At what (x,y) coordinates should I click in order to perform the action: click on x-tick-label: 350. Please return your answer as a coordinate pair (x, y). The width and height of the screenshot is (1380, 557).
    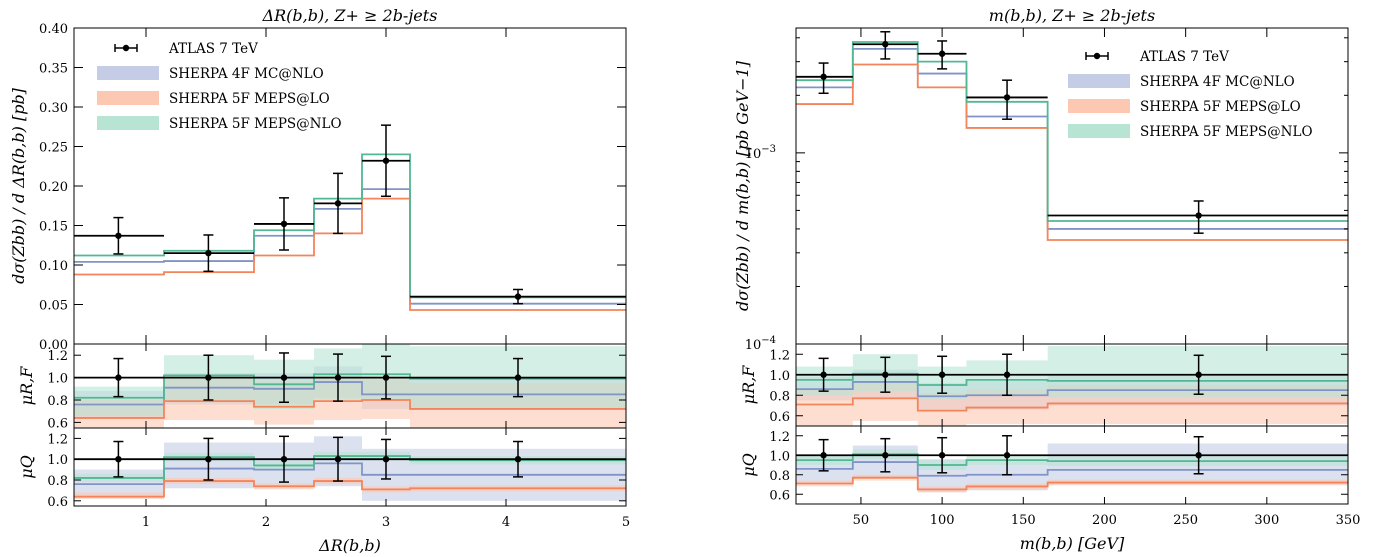
    Looking at the image, I should click on (1348, 520).